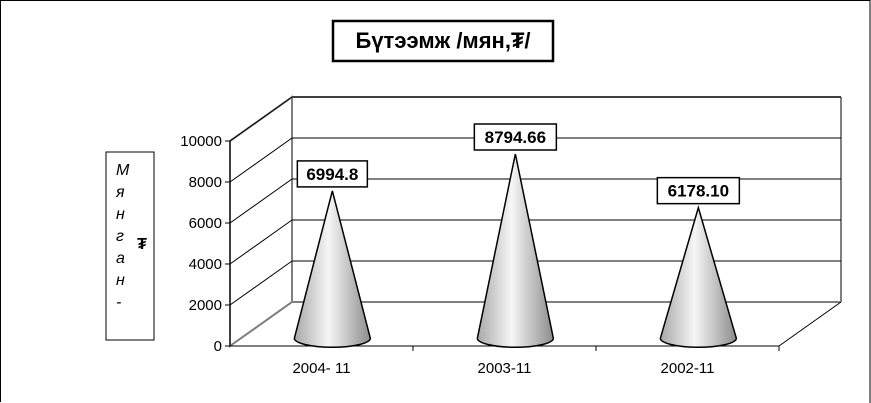  What do you see at coordinates (536, 361) in the screenshot?
I see `x-category-labels: 2004- 11 2003-11 2002-11` at bounding box center [536, 361].